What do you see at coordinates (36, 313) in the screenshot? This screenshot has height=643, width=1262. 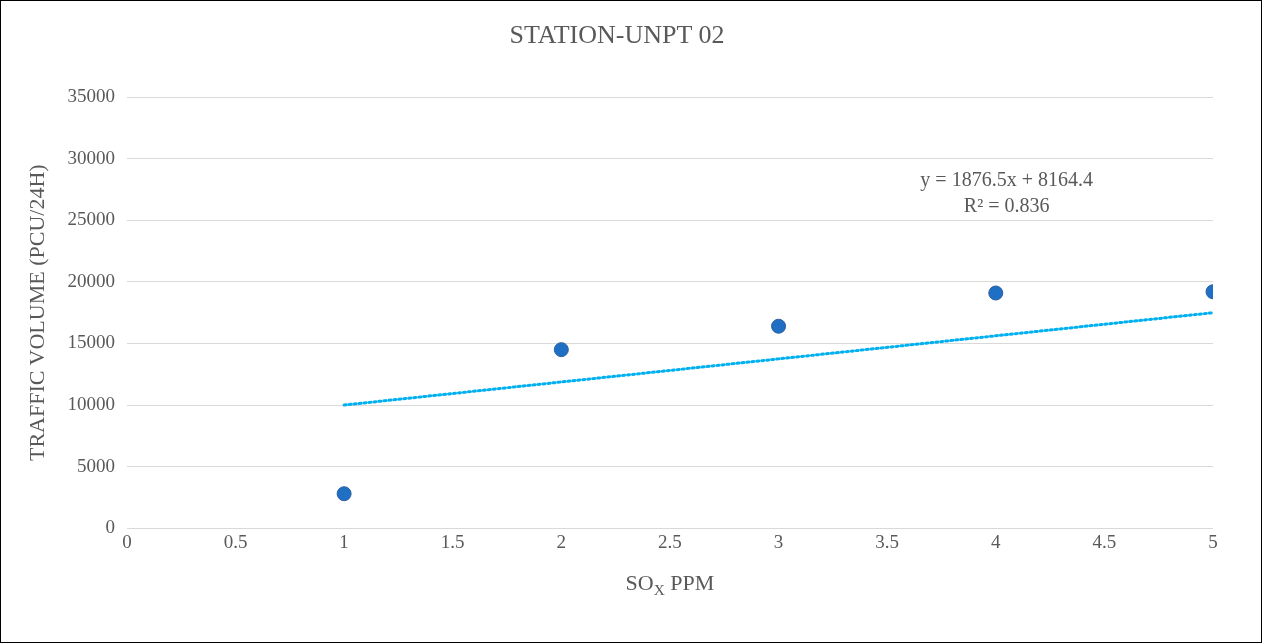 I see `y-axis-title: TRAFFIC VOLUME (PCU/24H)` at bounding box center [36, 313].